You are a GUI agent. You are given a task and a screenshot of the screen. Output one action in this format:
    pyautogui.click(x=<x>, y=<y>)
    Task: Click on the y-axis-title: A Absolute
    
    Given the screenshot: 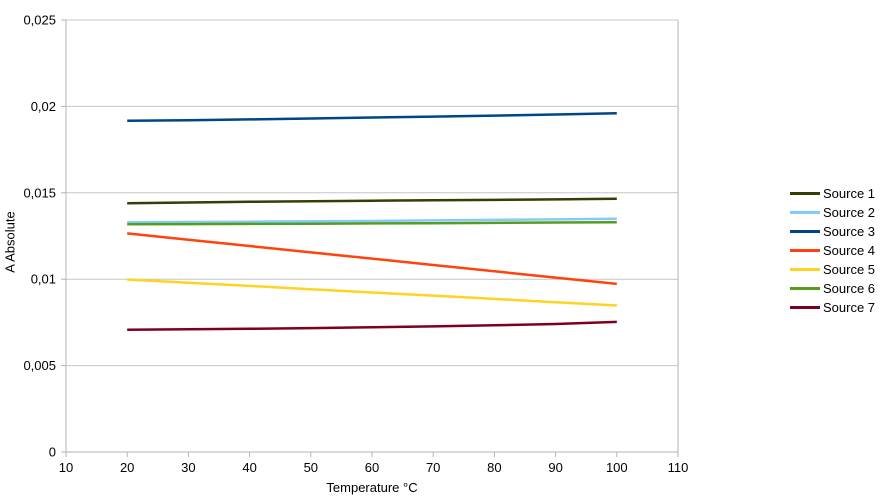 What is the action you would take?
    pyautogui.click(x=10, y=242)
    